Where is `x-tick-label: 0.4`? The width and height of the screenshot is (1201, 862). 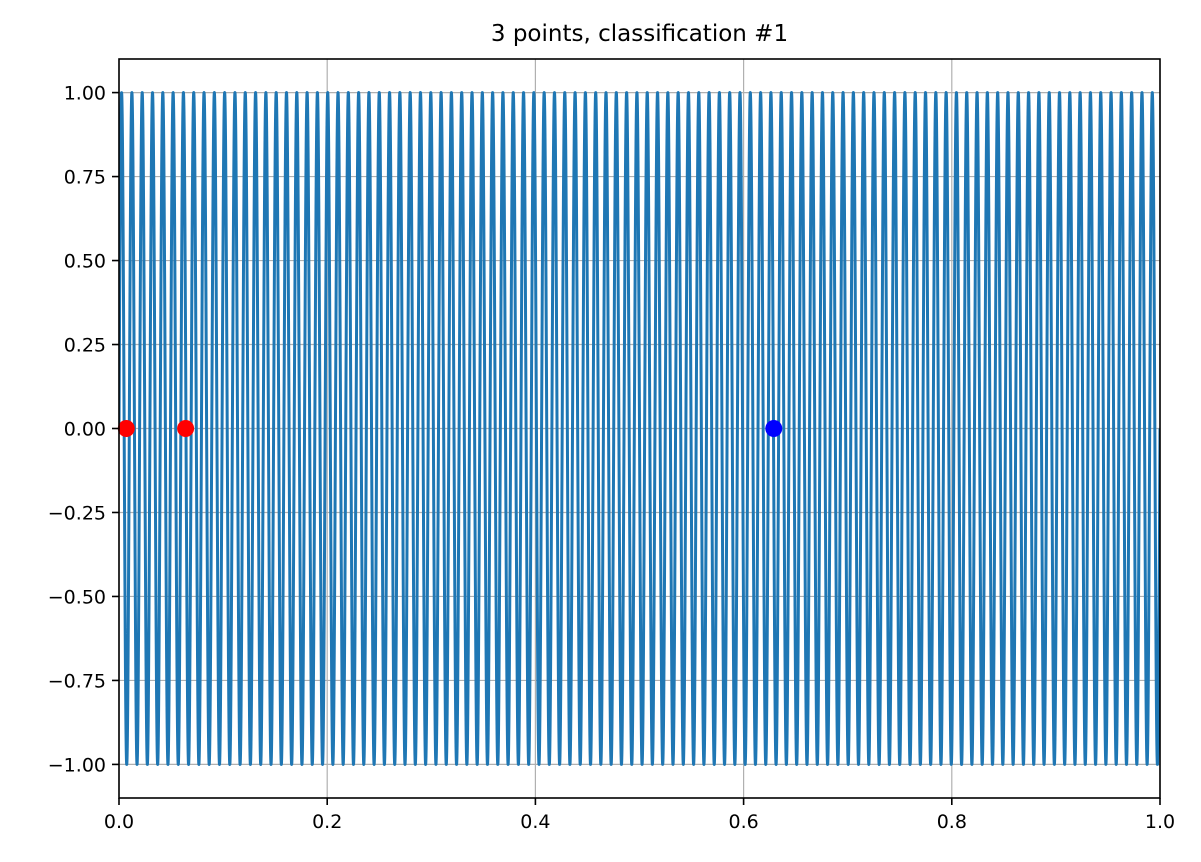 x-tick-label: 0.4 is located at coordinates (535, 822).